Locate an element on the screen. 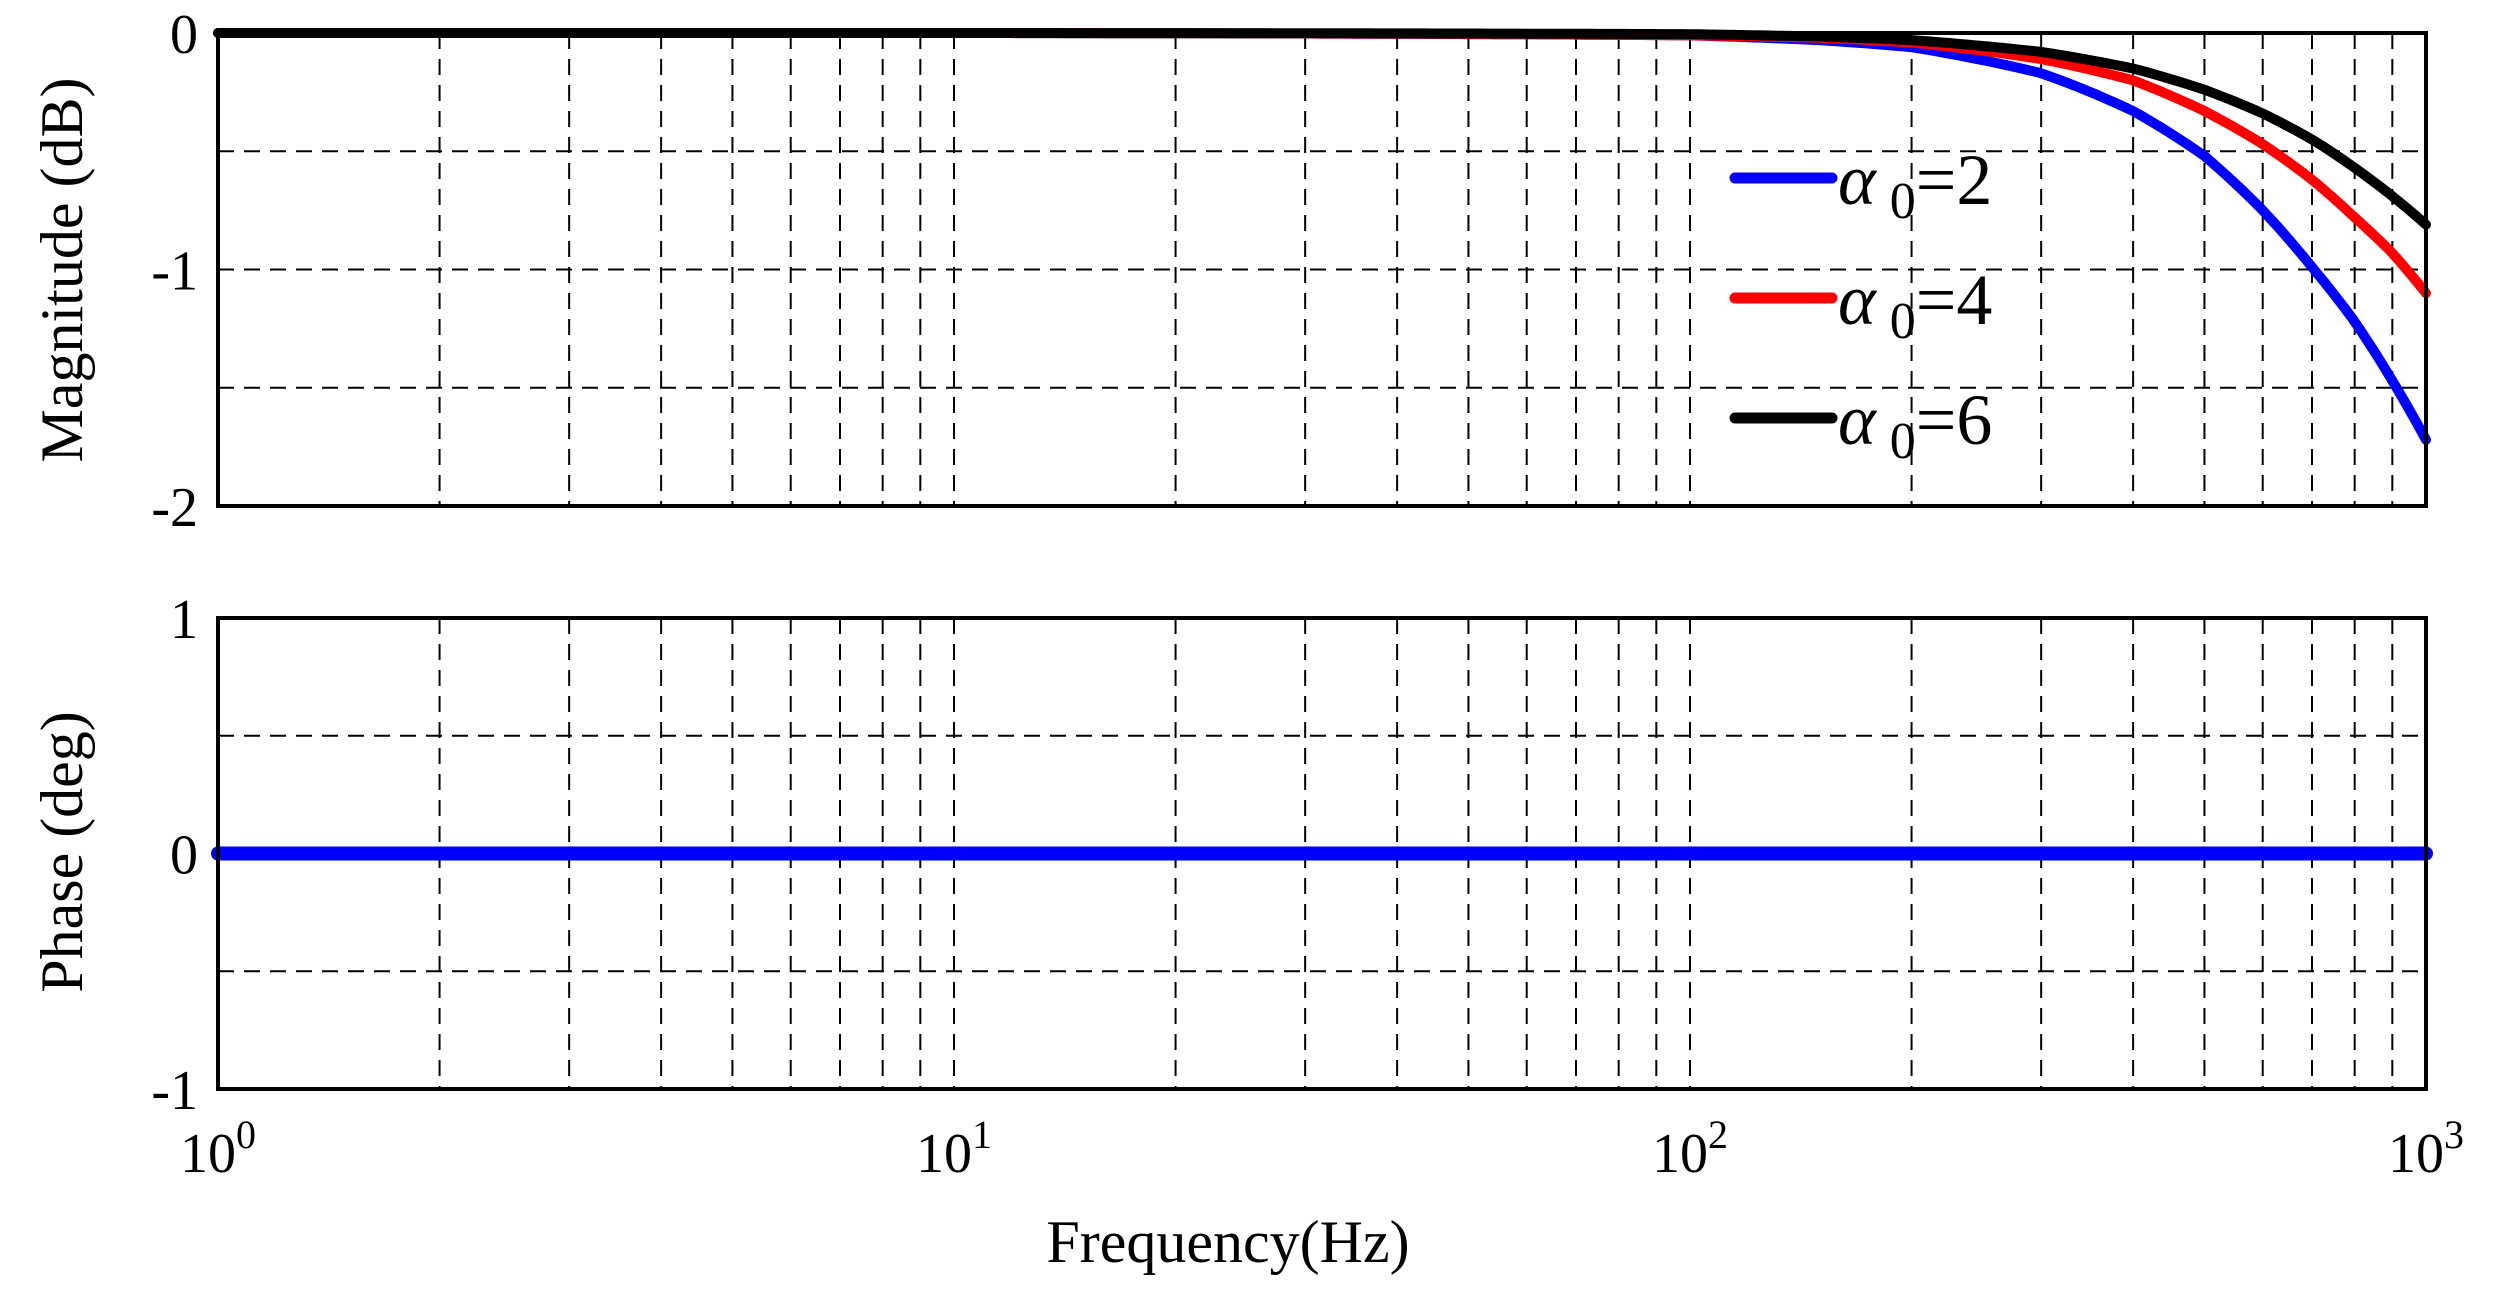 The width and height of the screenshot is (2506, 1298). phase-axis-label: Phase (deg) is located at coordinates (62, 852).